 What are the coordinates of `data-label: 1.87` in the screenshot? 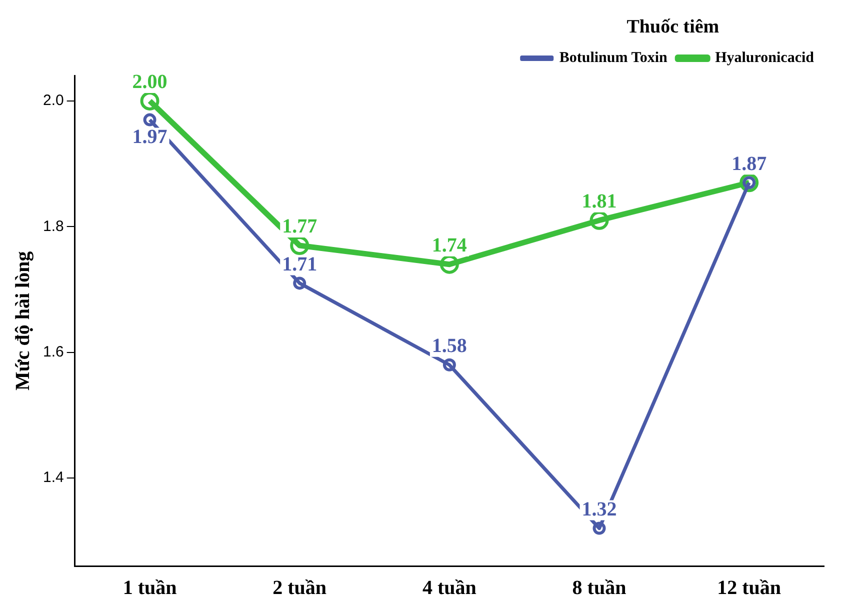 It's located at (749, 163).